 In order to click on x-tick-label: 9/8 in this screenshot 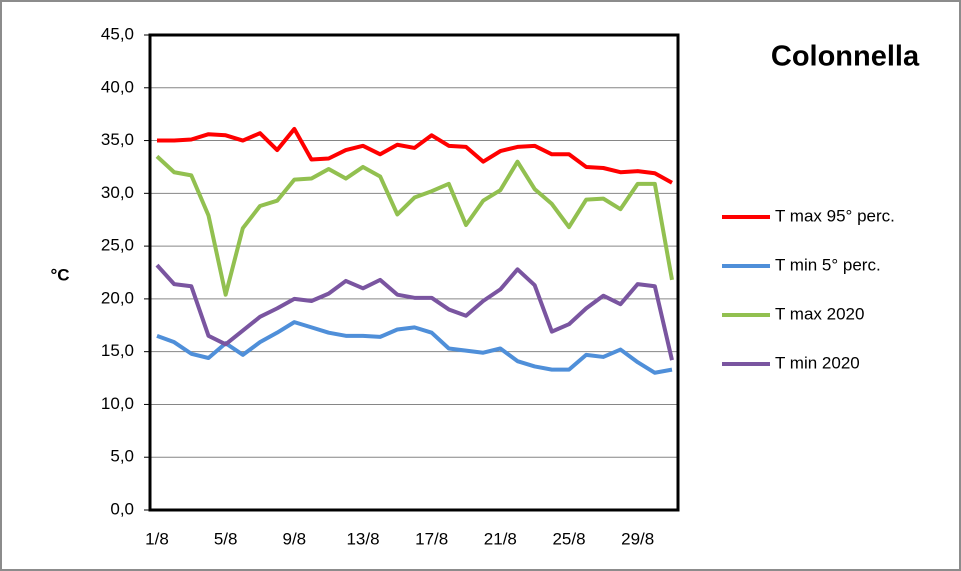, I will do `click(295, 538)`.